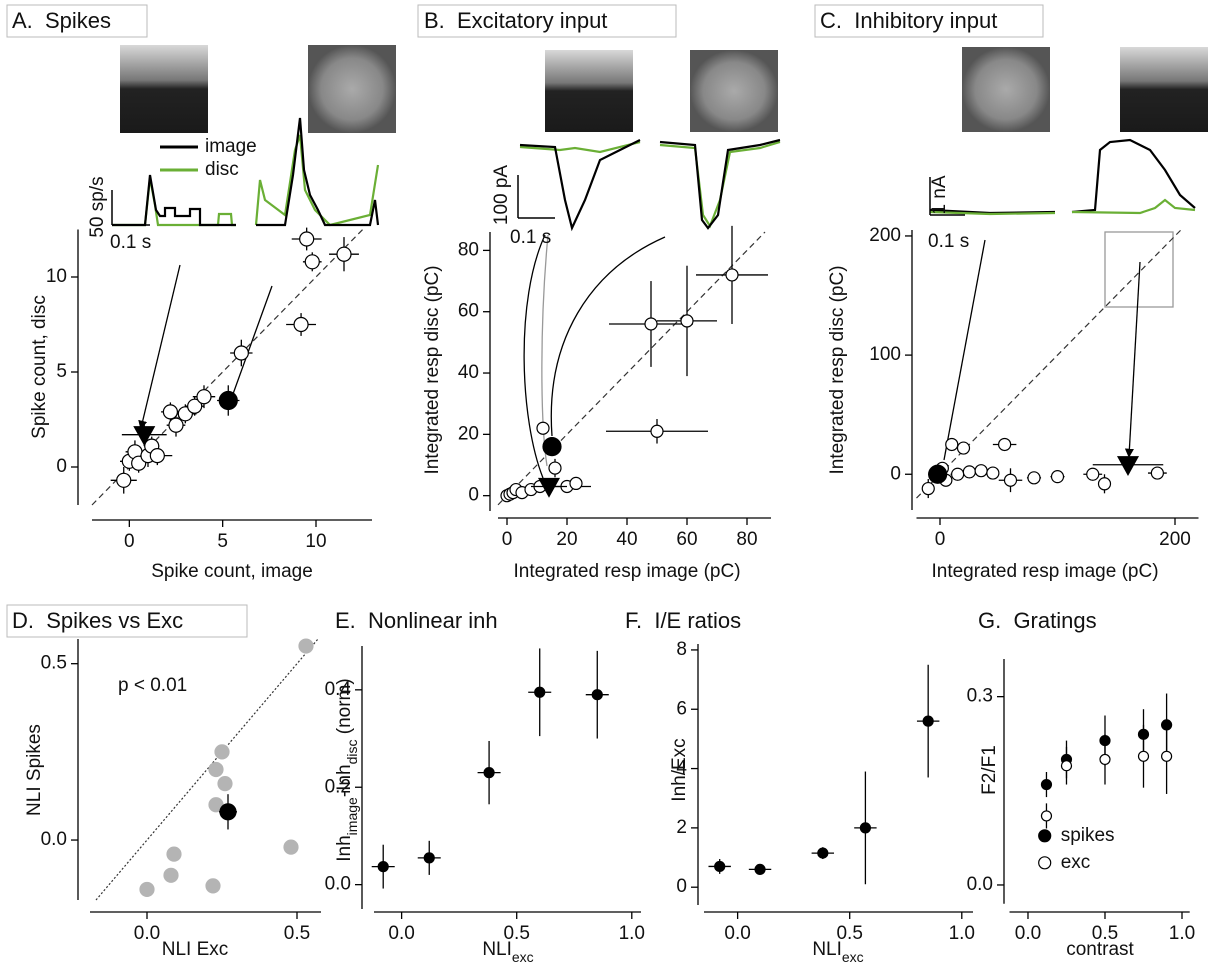  What do you see at coordinates (980, 696) in the screenshot?
I see `y-tick-label: 0.3` at bounding box center [980, 696].